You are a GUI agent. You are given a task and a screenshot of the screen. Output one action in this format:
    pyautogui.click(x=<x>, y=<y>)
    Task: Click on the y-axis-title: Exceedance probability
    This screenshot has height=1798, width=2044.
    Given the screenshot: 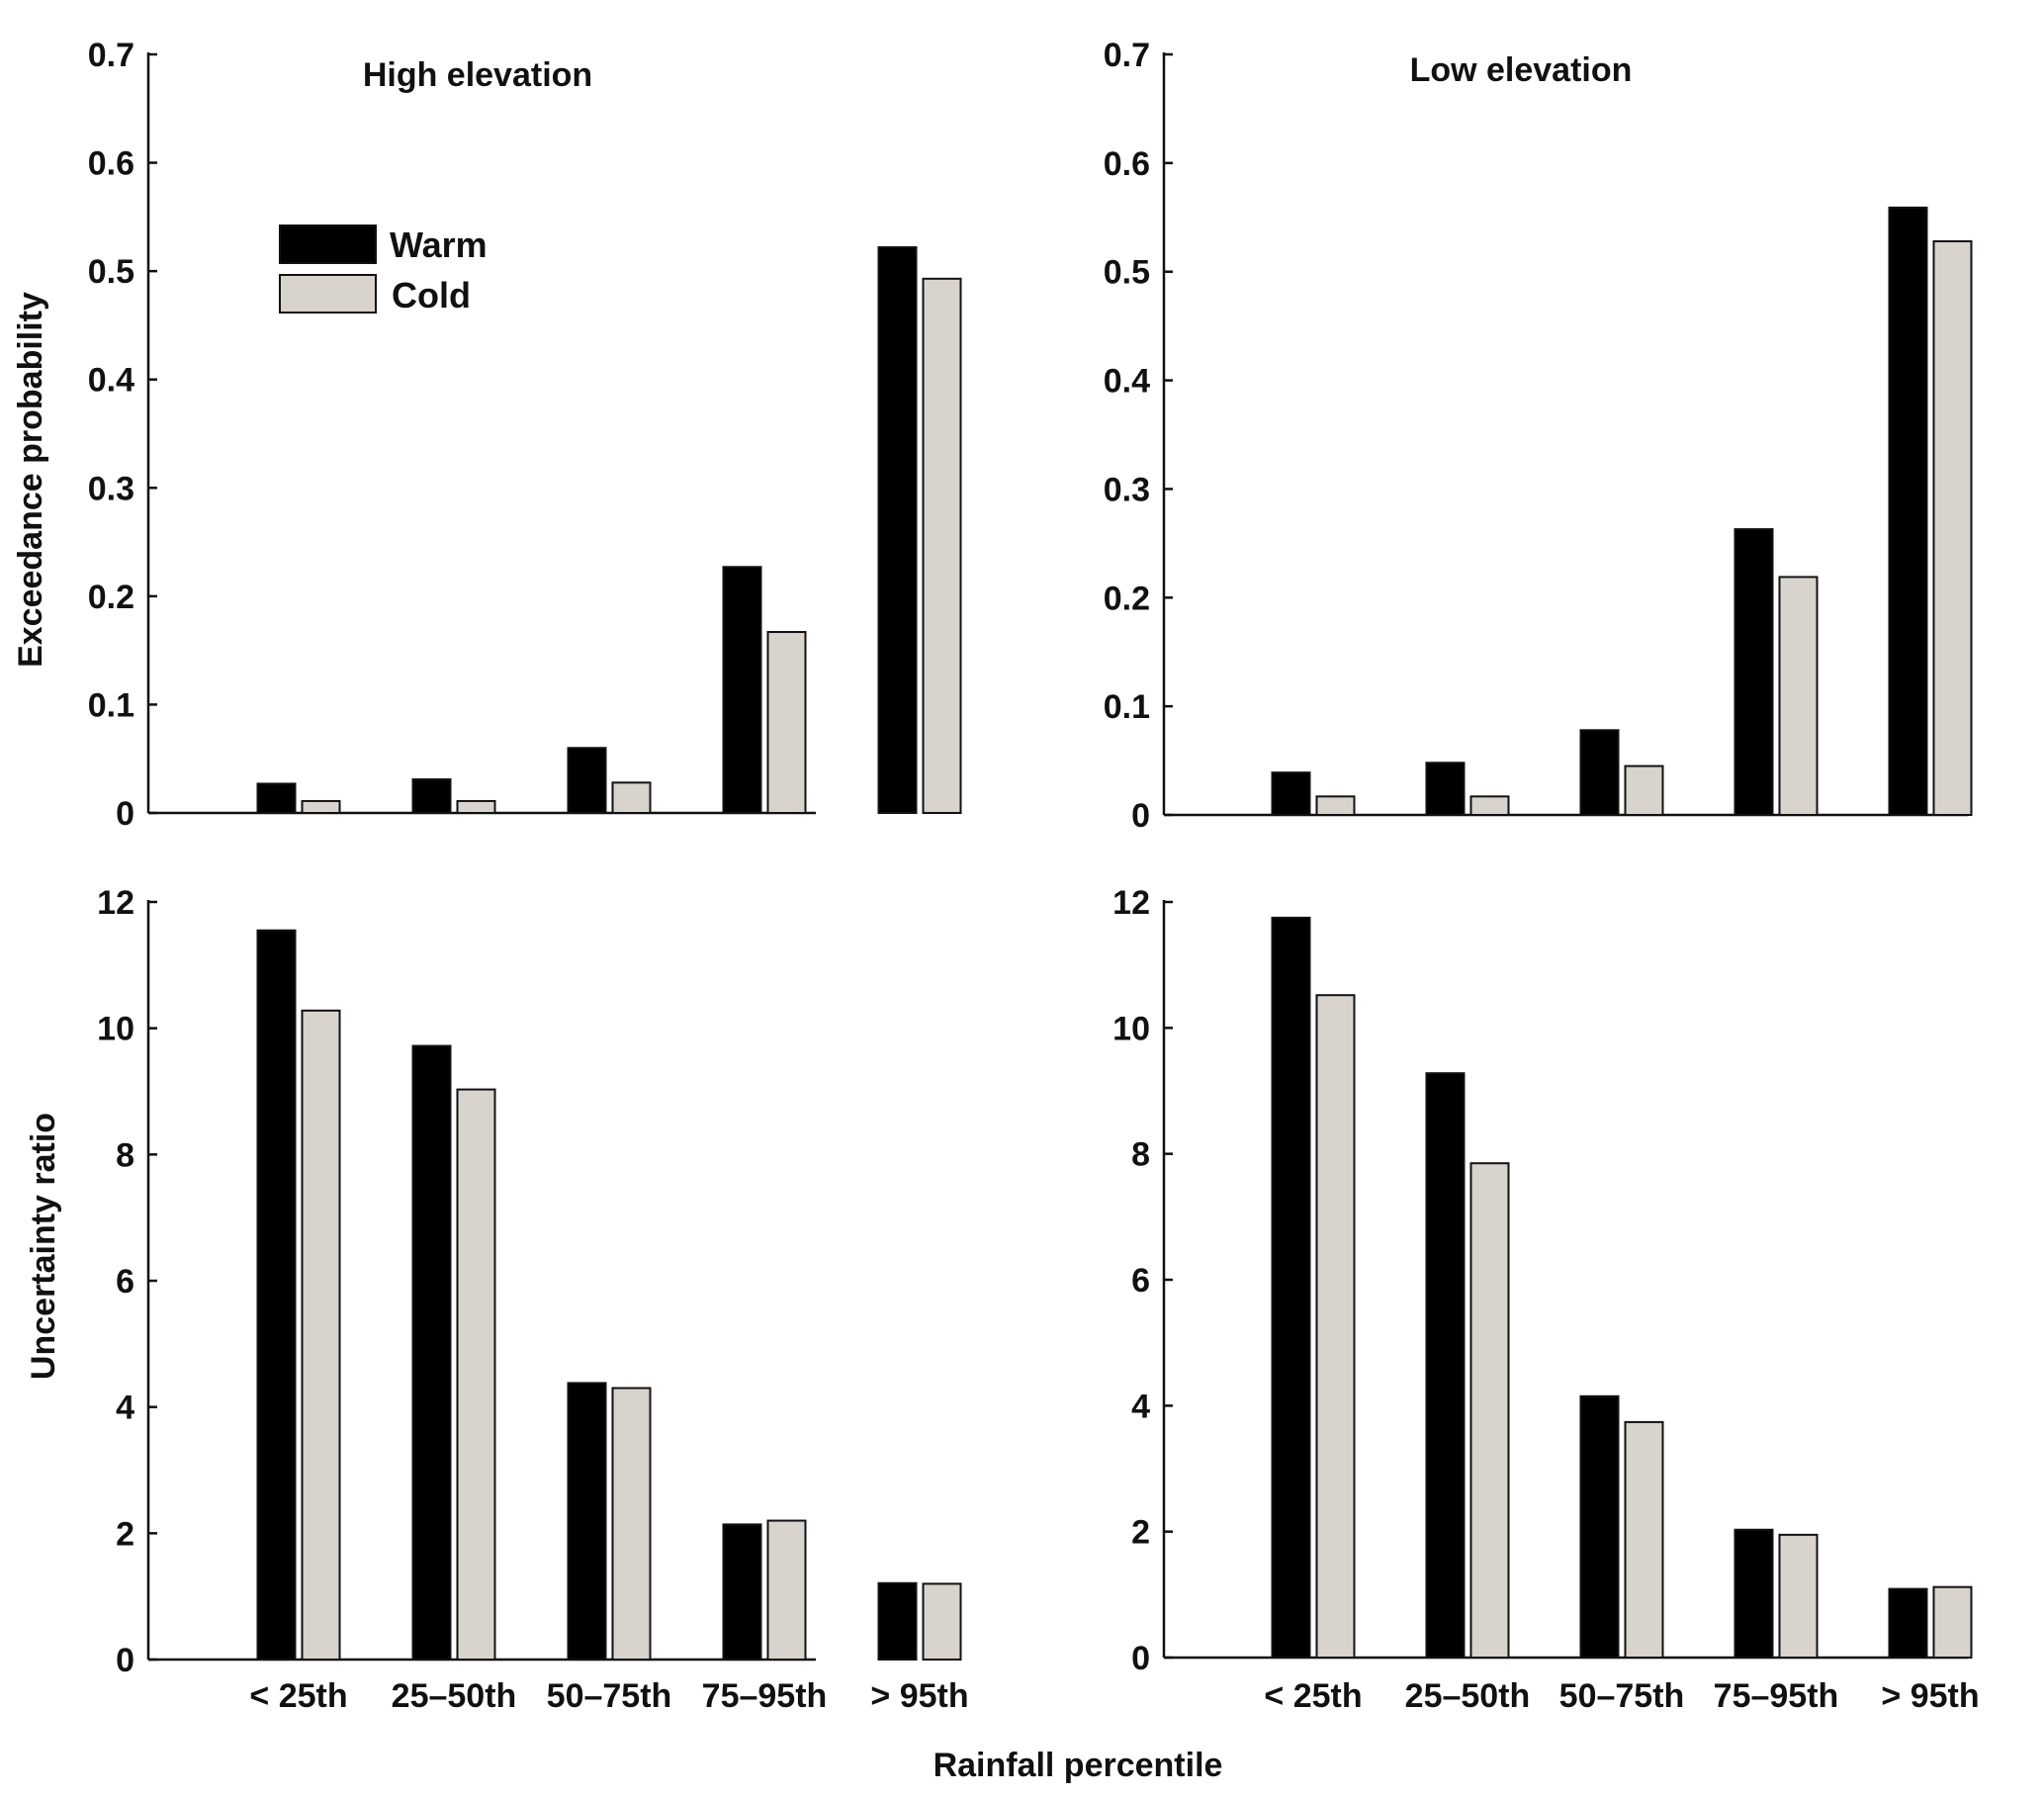 What is the action you would take?
    pyautogui.click(x=30, y=480)
    